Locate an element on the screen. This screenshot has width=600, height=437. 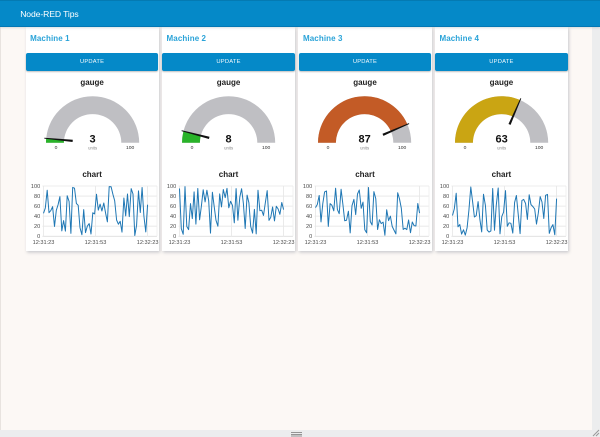
svg-text: 3 is located at coordinates (92, 140).